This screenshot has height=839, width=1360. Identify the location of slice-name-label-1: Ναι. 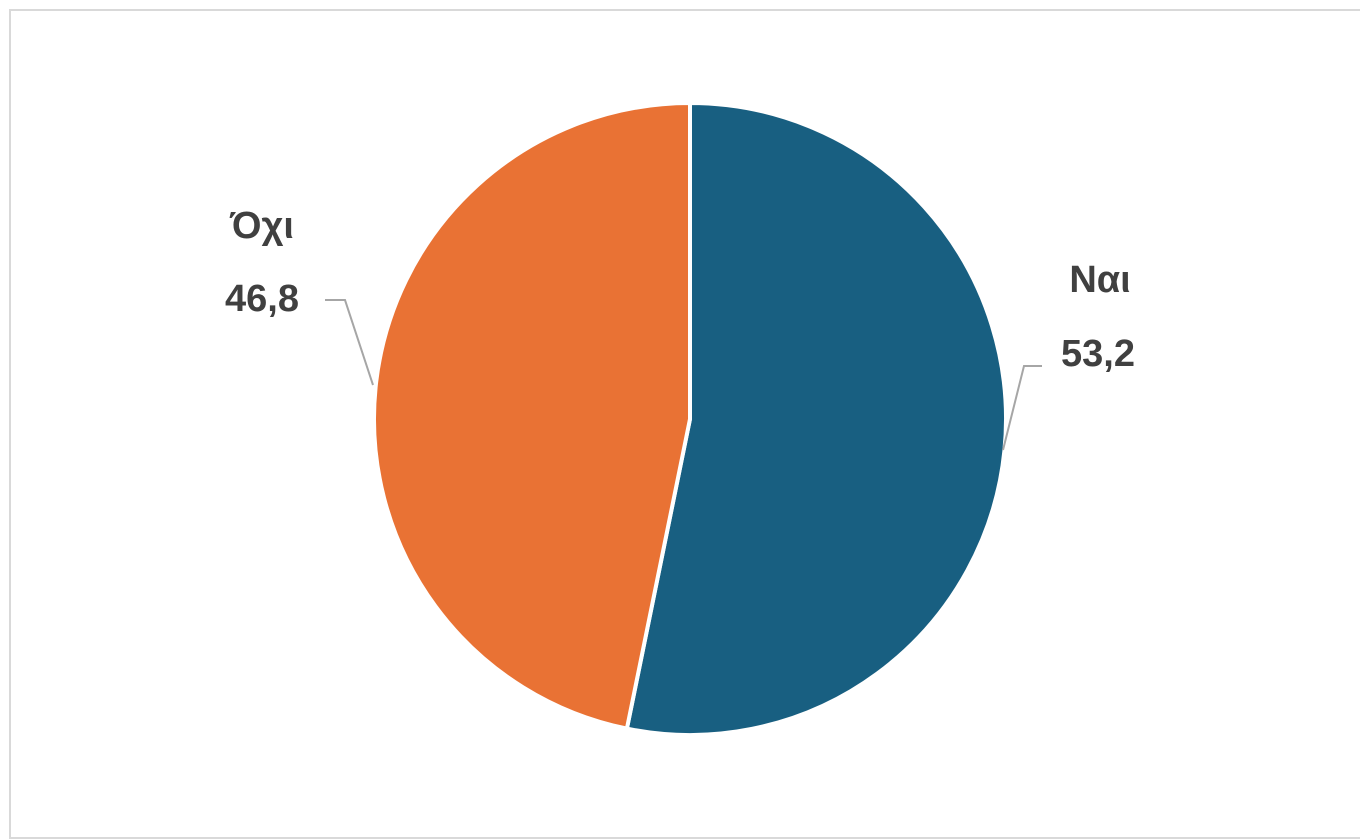
(1099, 280).